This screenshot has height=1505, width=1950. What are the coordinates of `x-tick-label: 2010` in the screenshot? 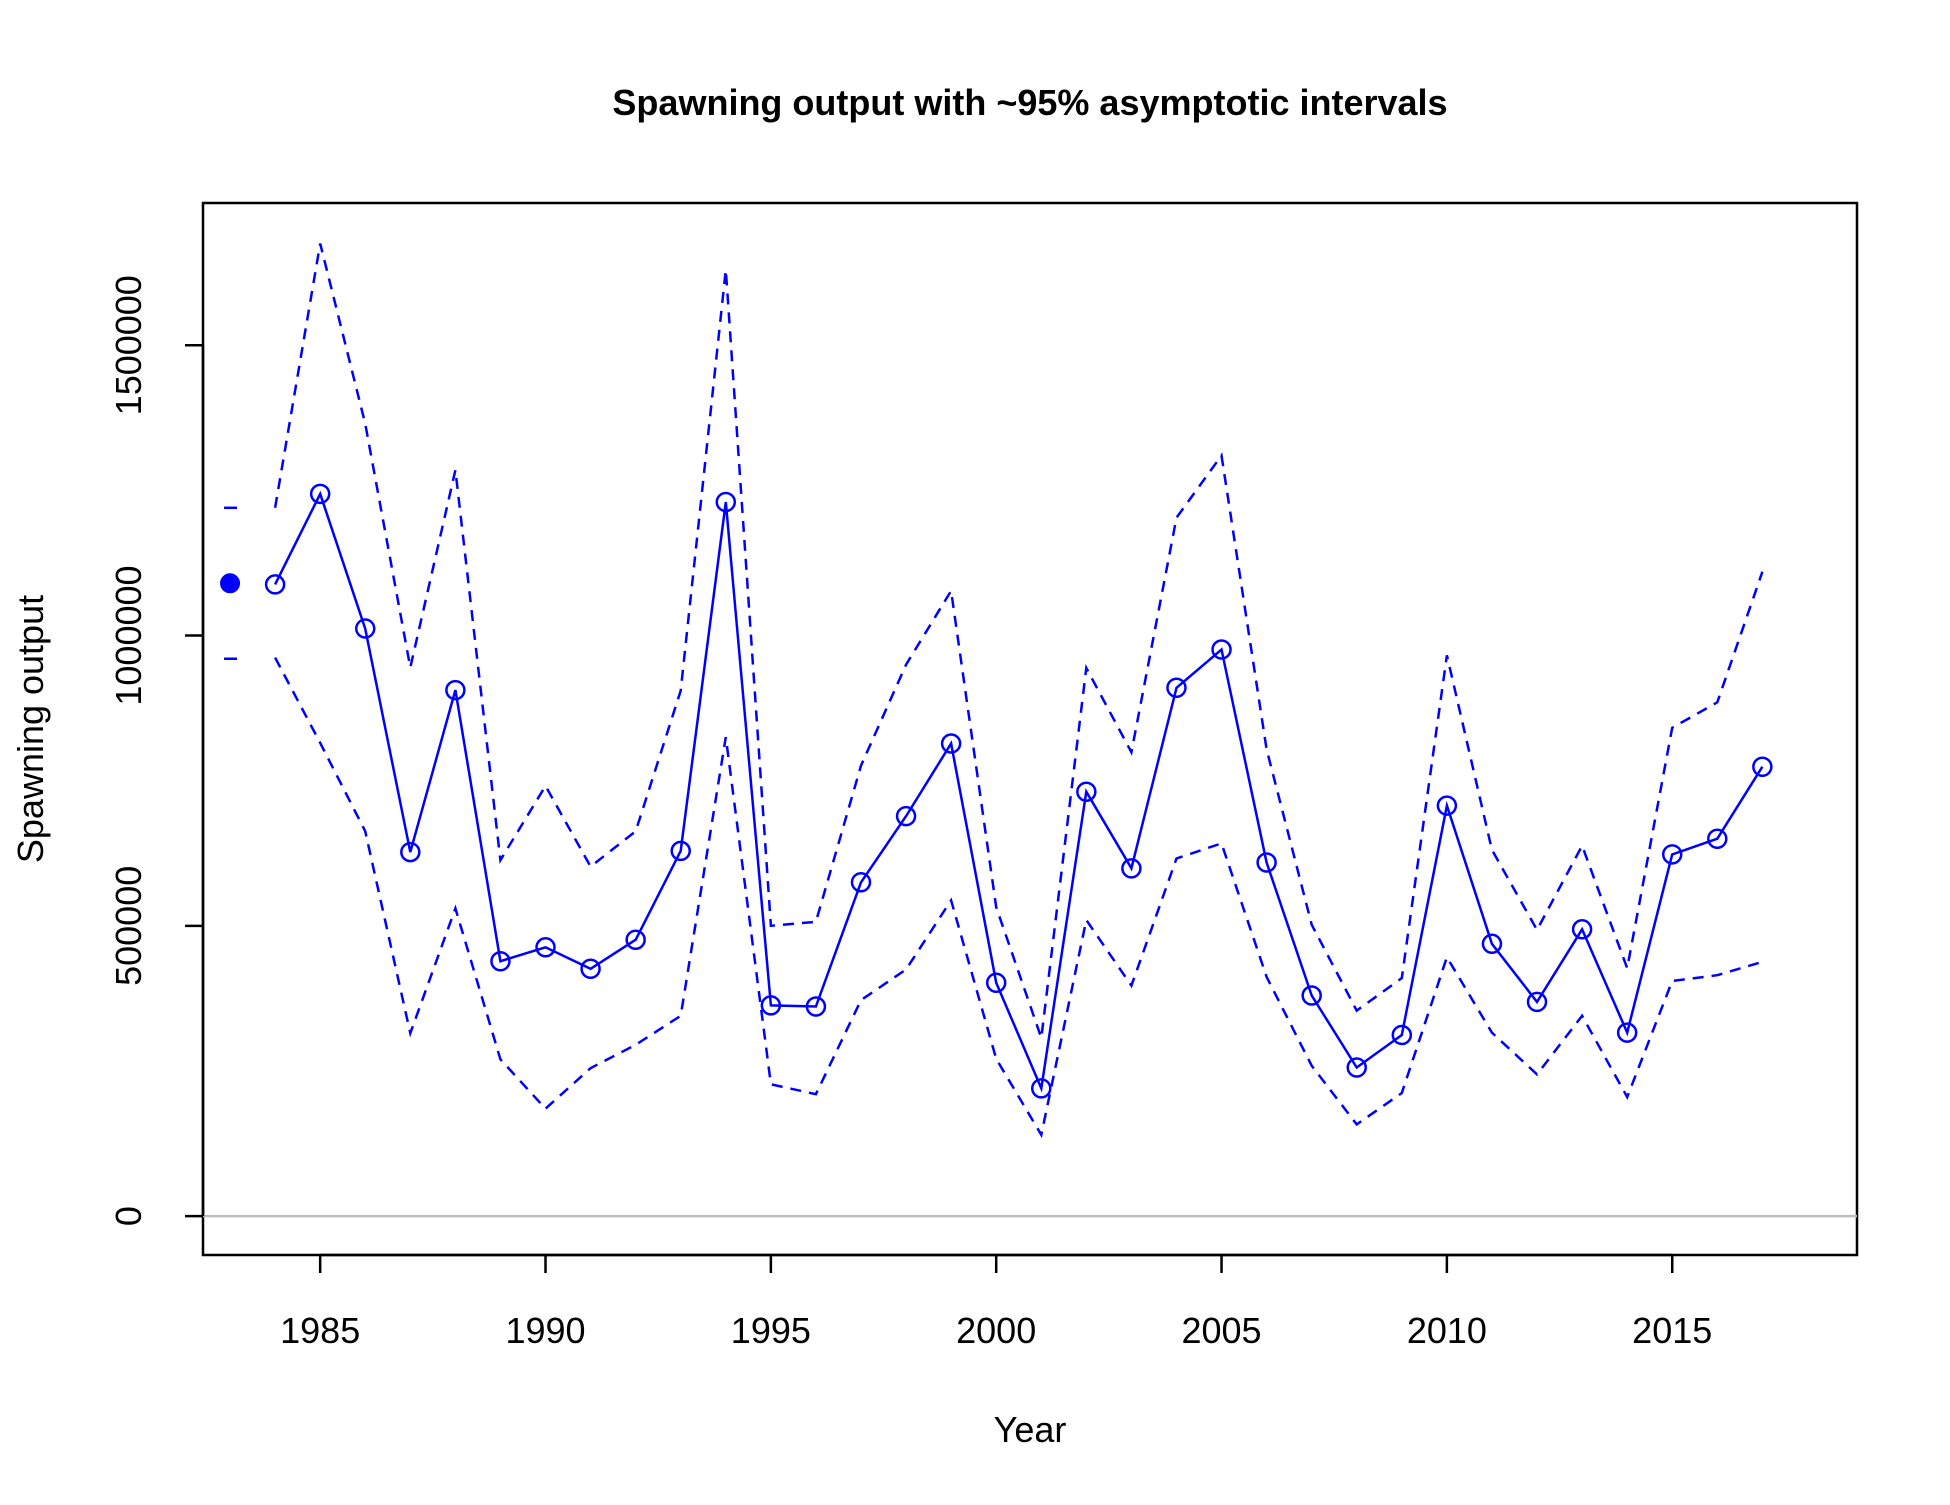 It's located at (1447, 1330).